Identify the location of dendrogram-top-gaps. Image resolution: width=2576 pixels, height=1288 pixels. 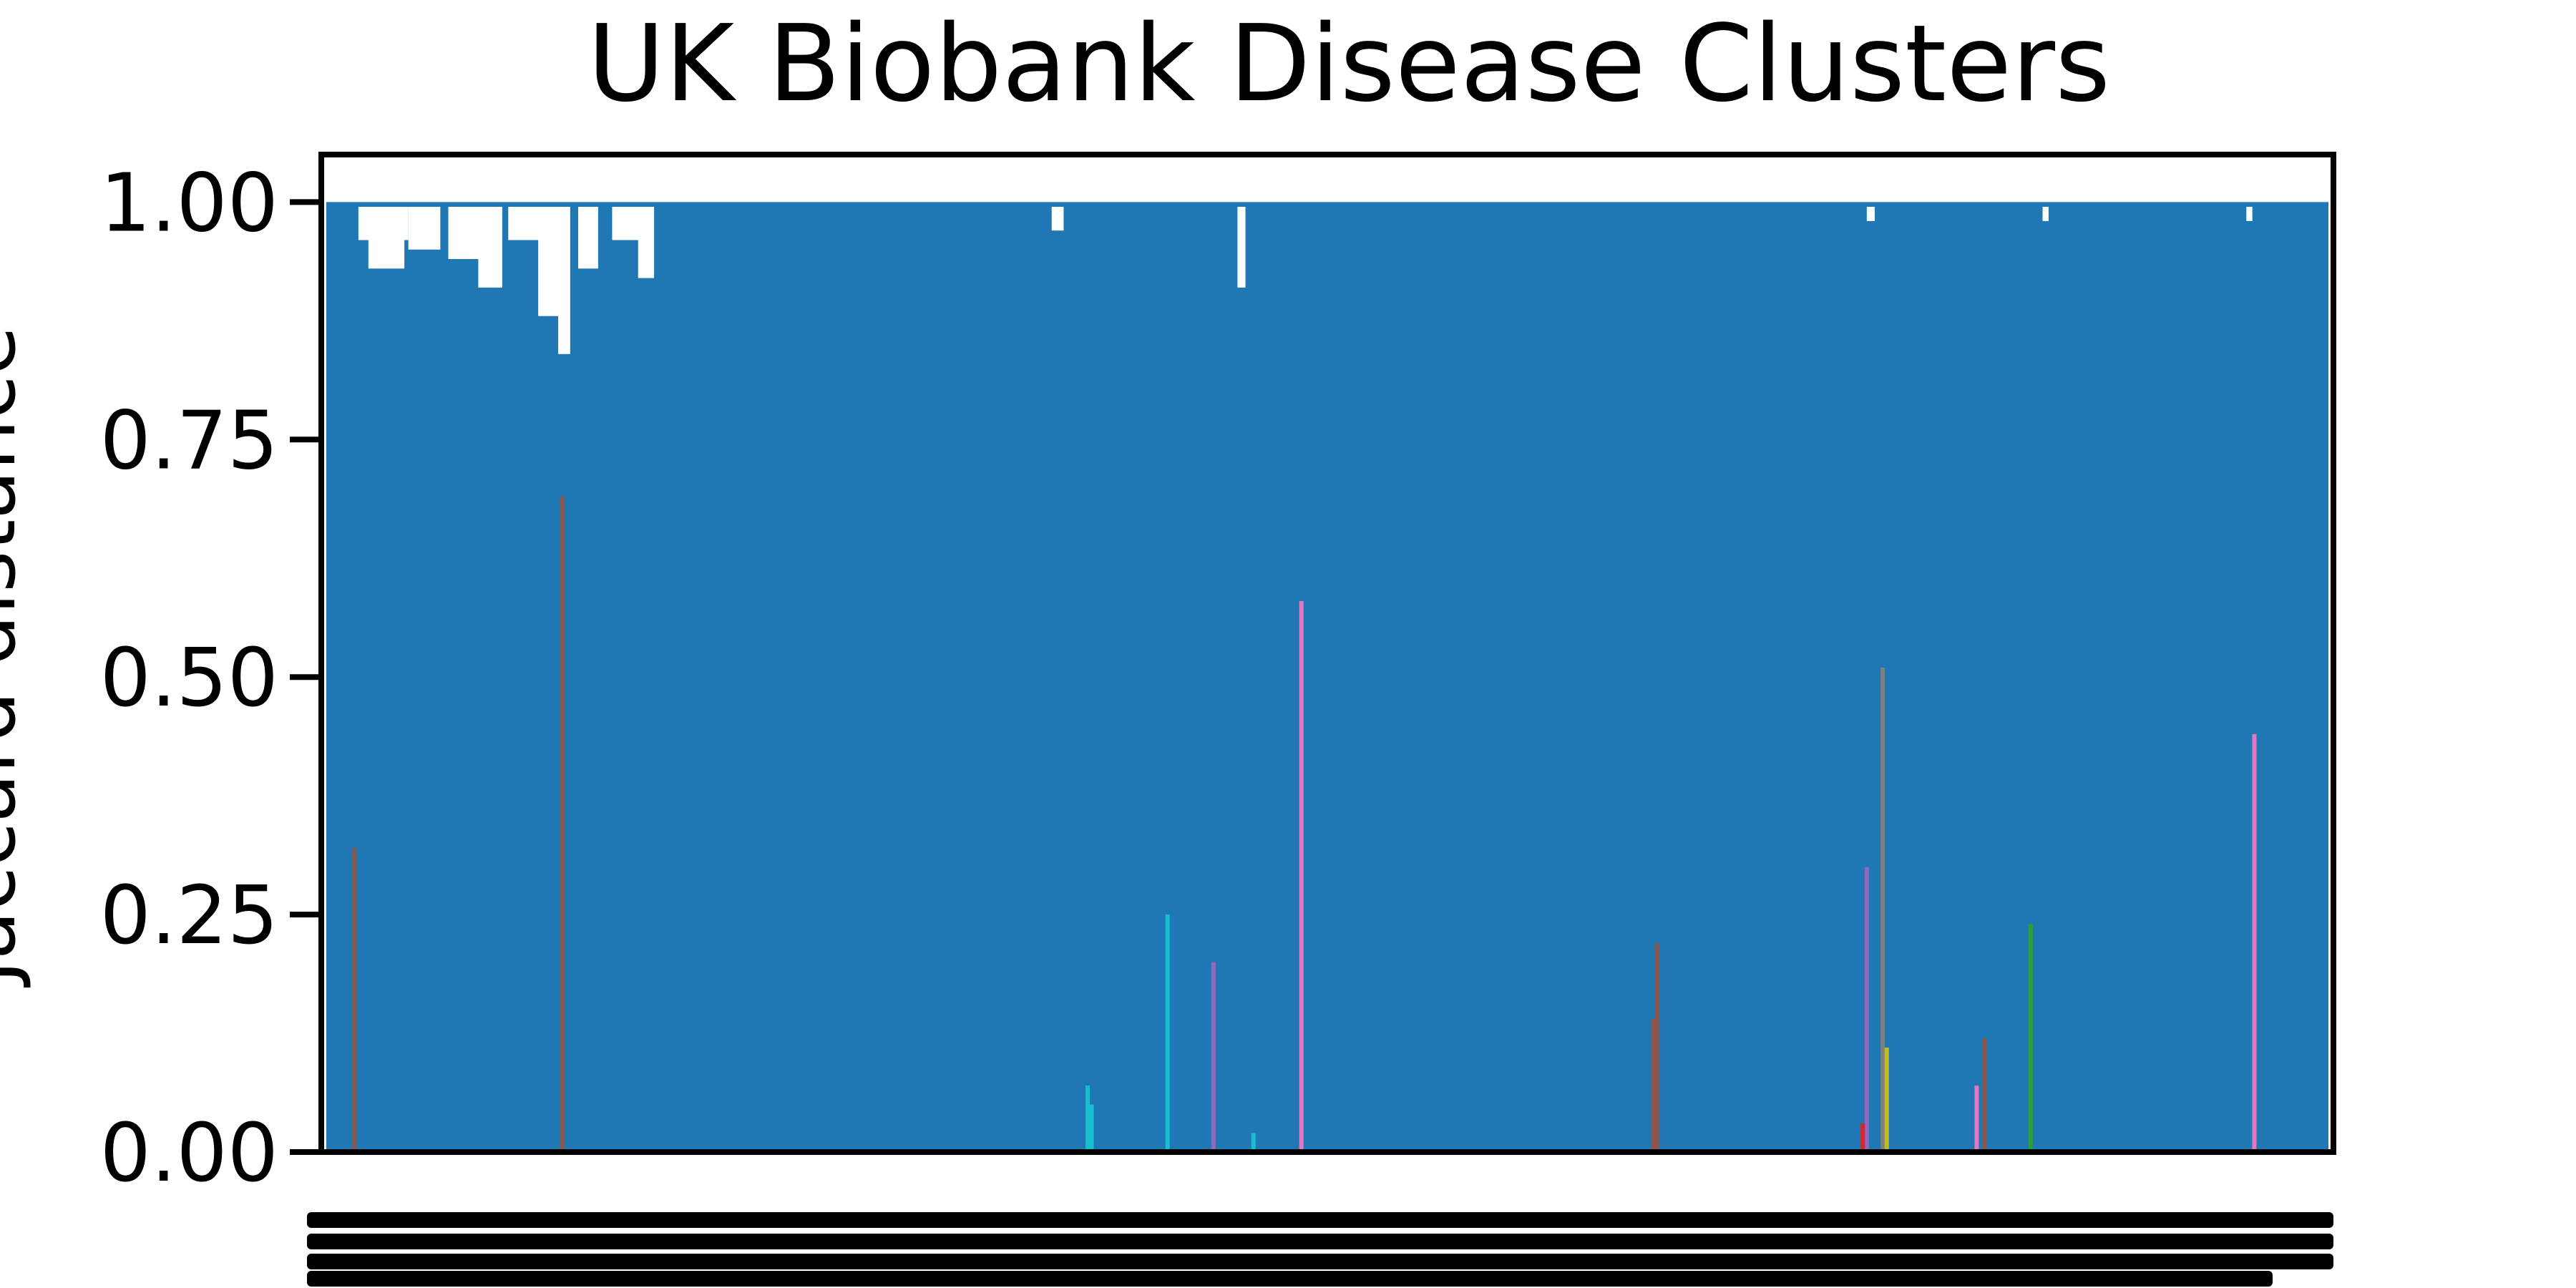
(1305, 280).